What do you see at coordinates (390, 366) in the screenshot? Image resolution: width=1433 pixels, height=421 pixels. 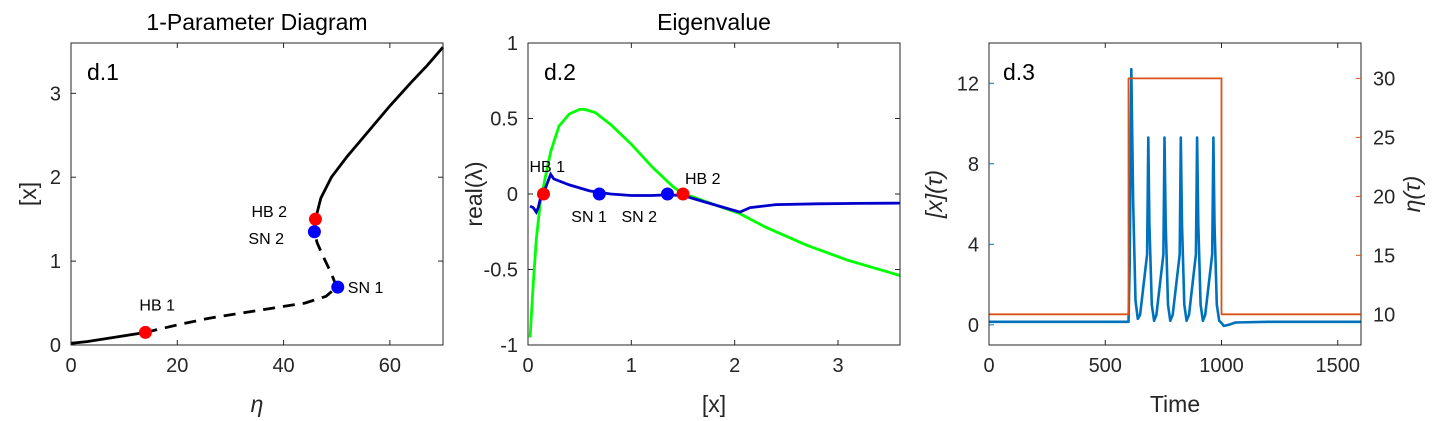 I see `x-tick-label: 60` at bounding box center [390, 366].